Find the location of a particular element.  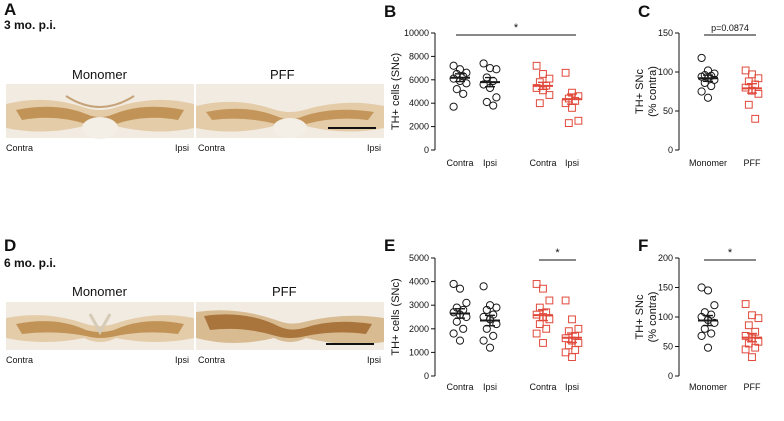

y-tick-label: 2000 is located at coordinates (419, 127).